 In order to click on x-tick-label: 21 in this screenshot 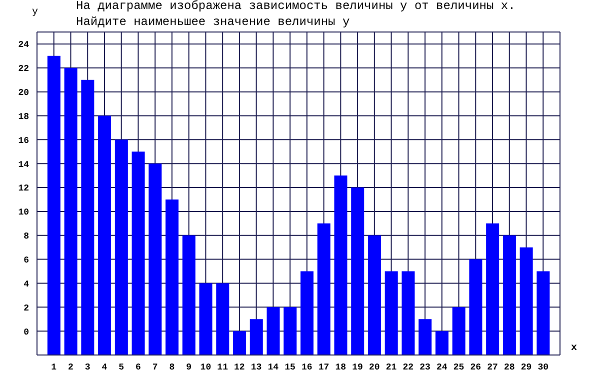, I will do `click(392, 366)`.